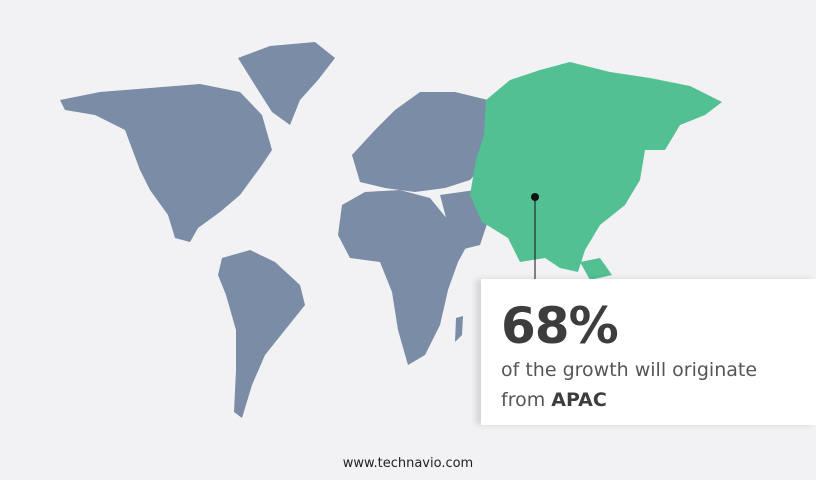 Image resolution: width=816 pixels, height=480 pixels. What do you see at coordinates (560, 326) in the screenshot?
I see `growth-percent: 68%` at bounding box center [560, 326].